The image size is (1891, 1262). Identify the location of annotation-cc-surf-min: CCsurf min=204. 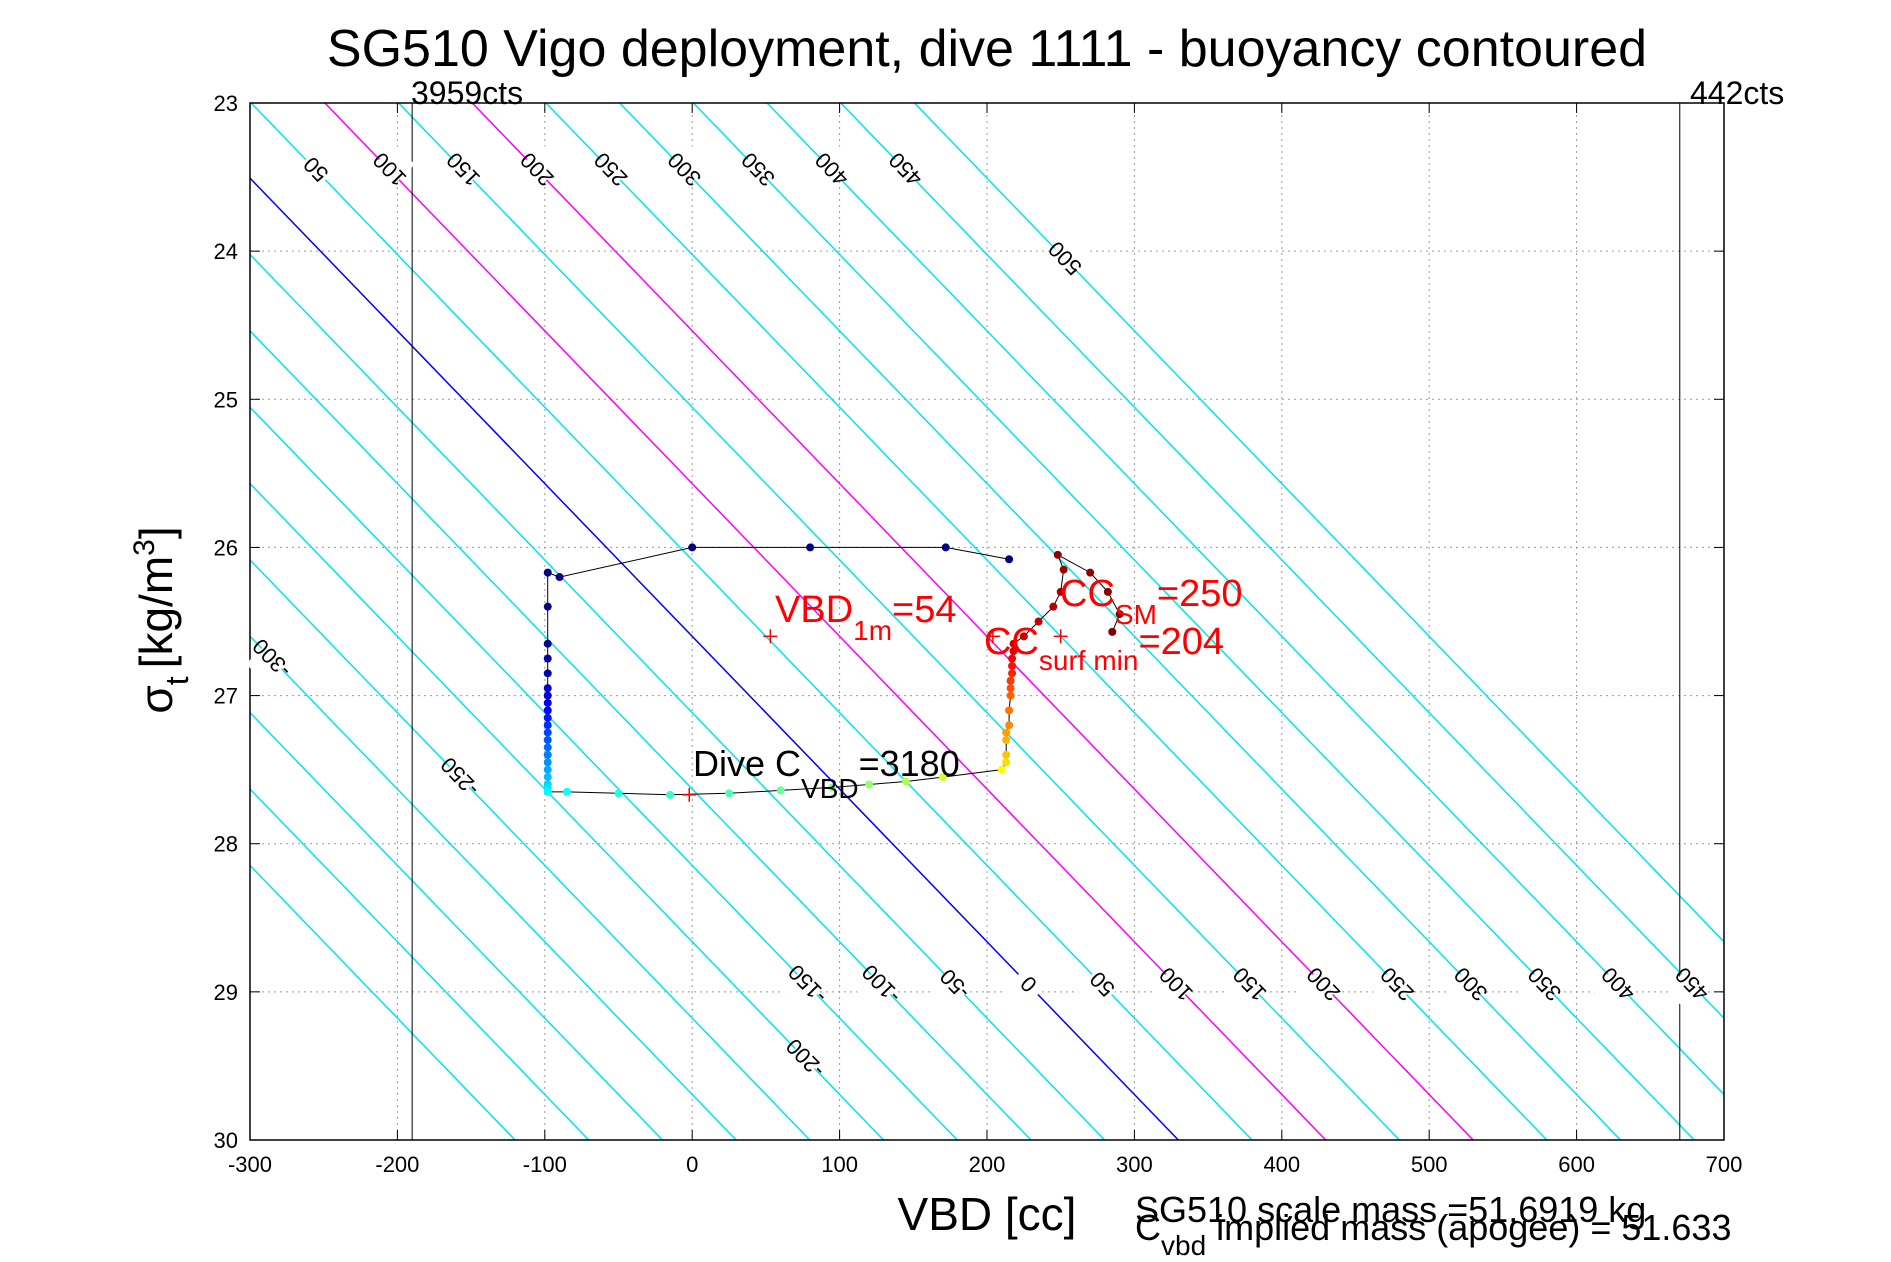
(1104, 648).